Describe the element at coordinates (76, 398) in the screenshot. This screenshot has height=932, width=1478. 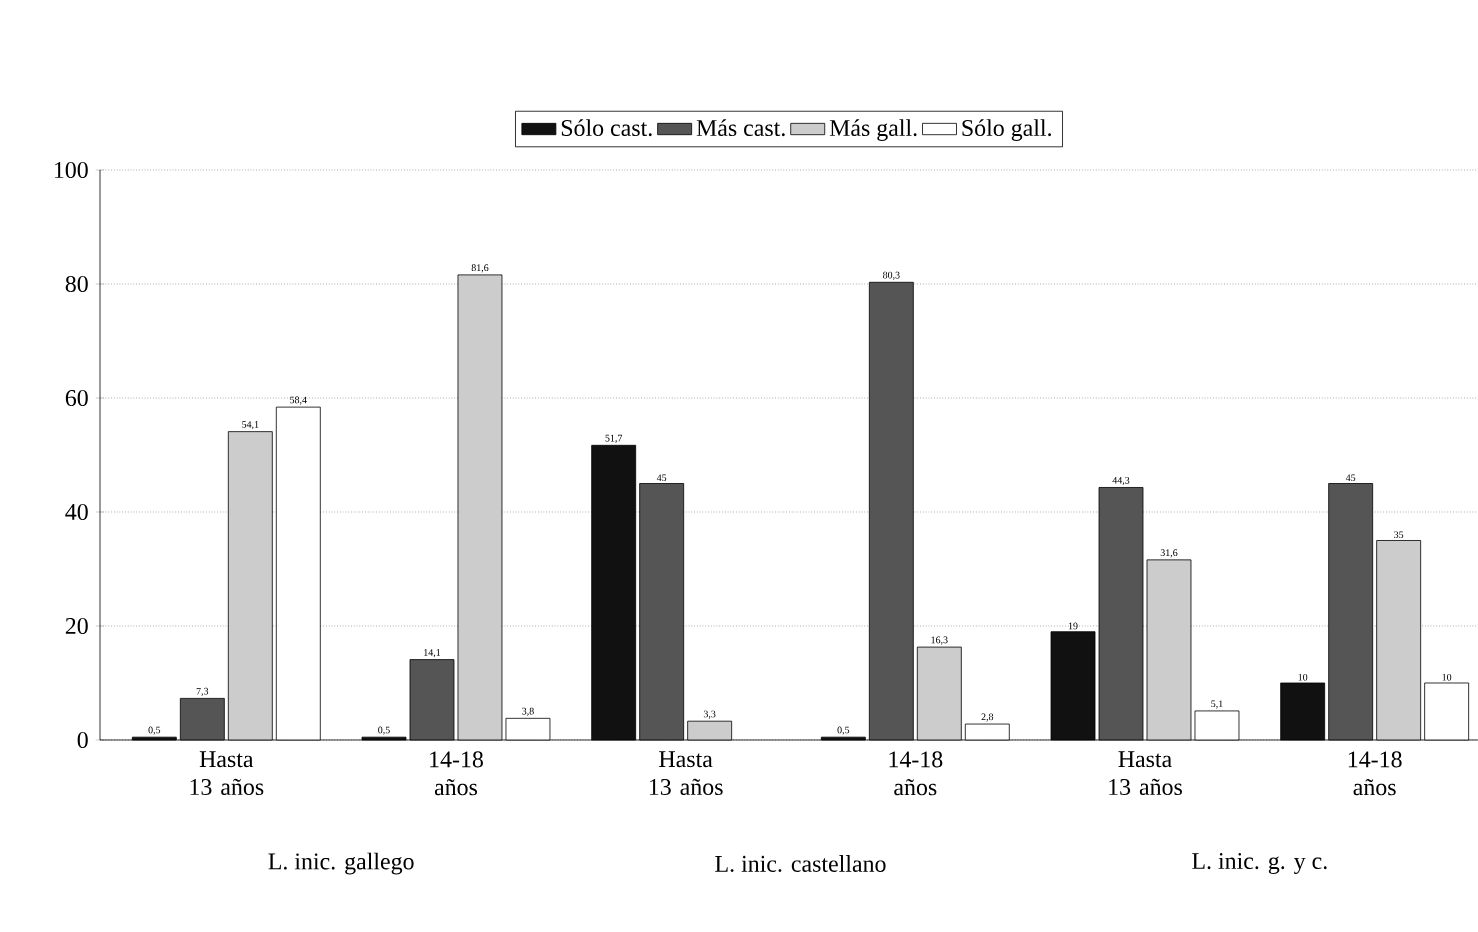
I see `y-tick-label: 60` at that location.